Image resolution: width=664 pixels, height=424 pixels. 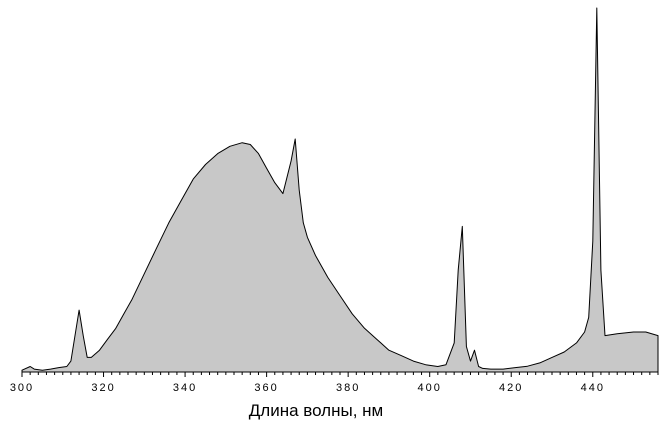 What do you see at coordinates (266, 388) in the screenshot?
I see `x-tick-label: 360` at bounding box center [266, 388].